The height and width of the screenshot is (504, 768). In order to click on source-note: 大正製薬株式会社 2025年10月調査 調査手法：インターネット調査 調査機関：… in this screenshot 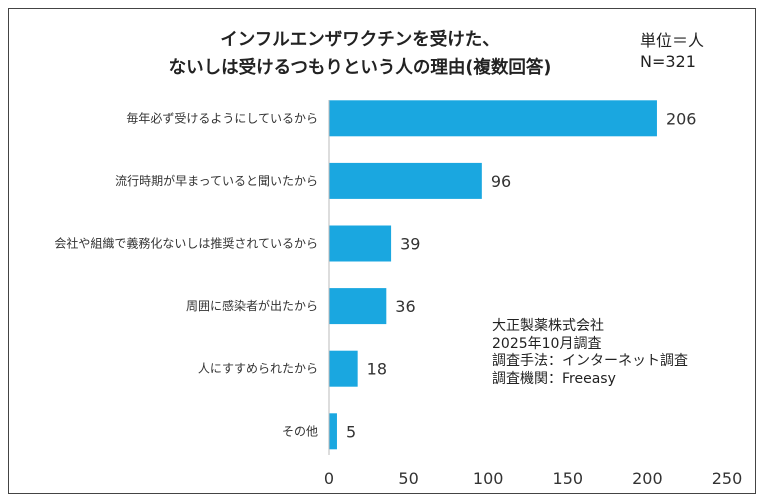, I will do `click(590, 353)`.